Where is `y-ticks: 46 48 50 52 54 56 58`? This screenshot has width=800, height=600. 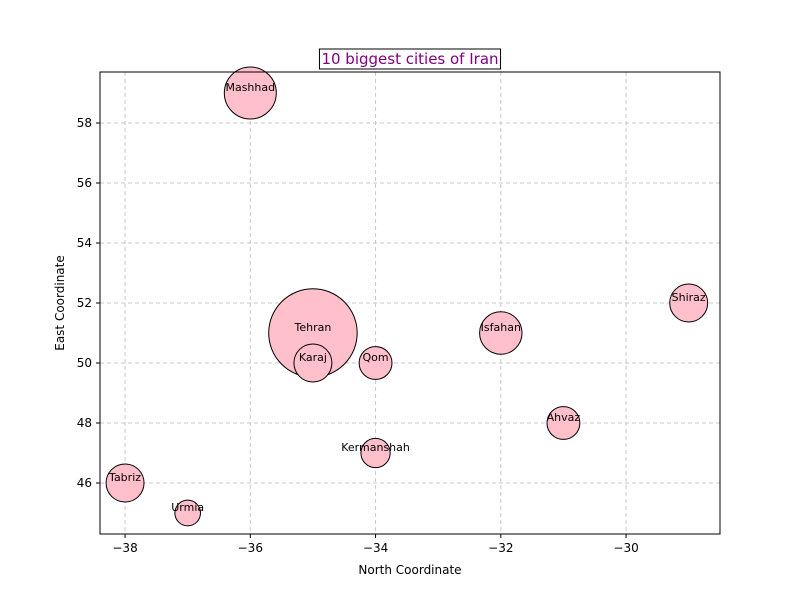 y-ticks: 46 48 50 52 54 56 58 is located at coordinates (88, 303).